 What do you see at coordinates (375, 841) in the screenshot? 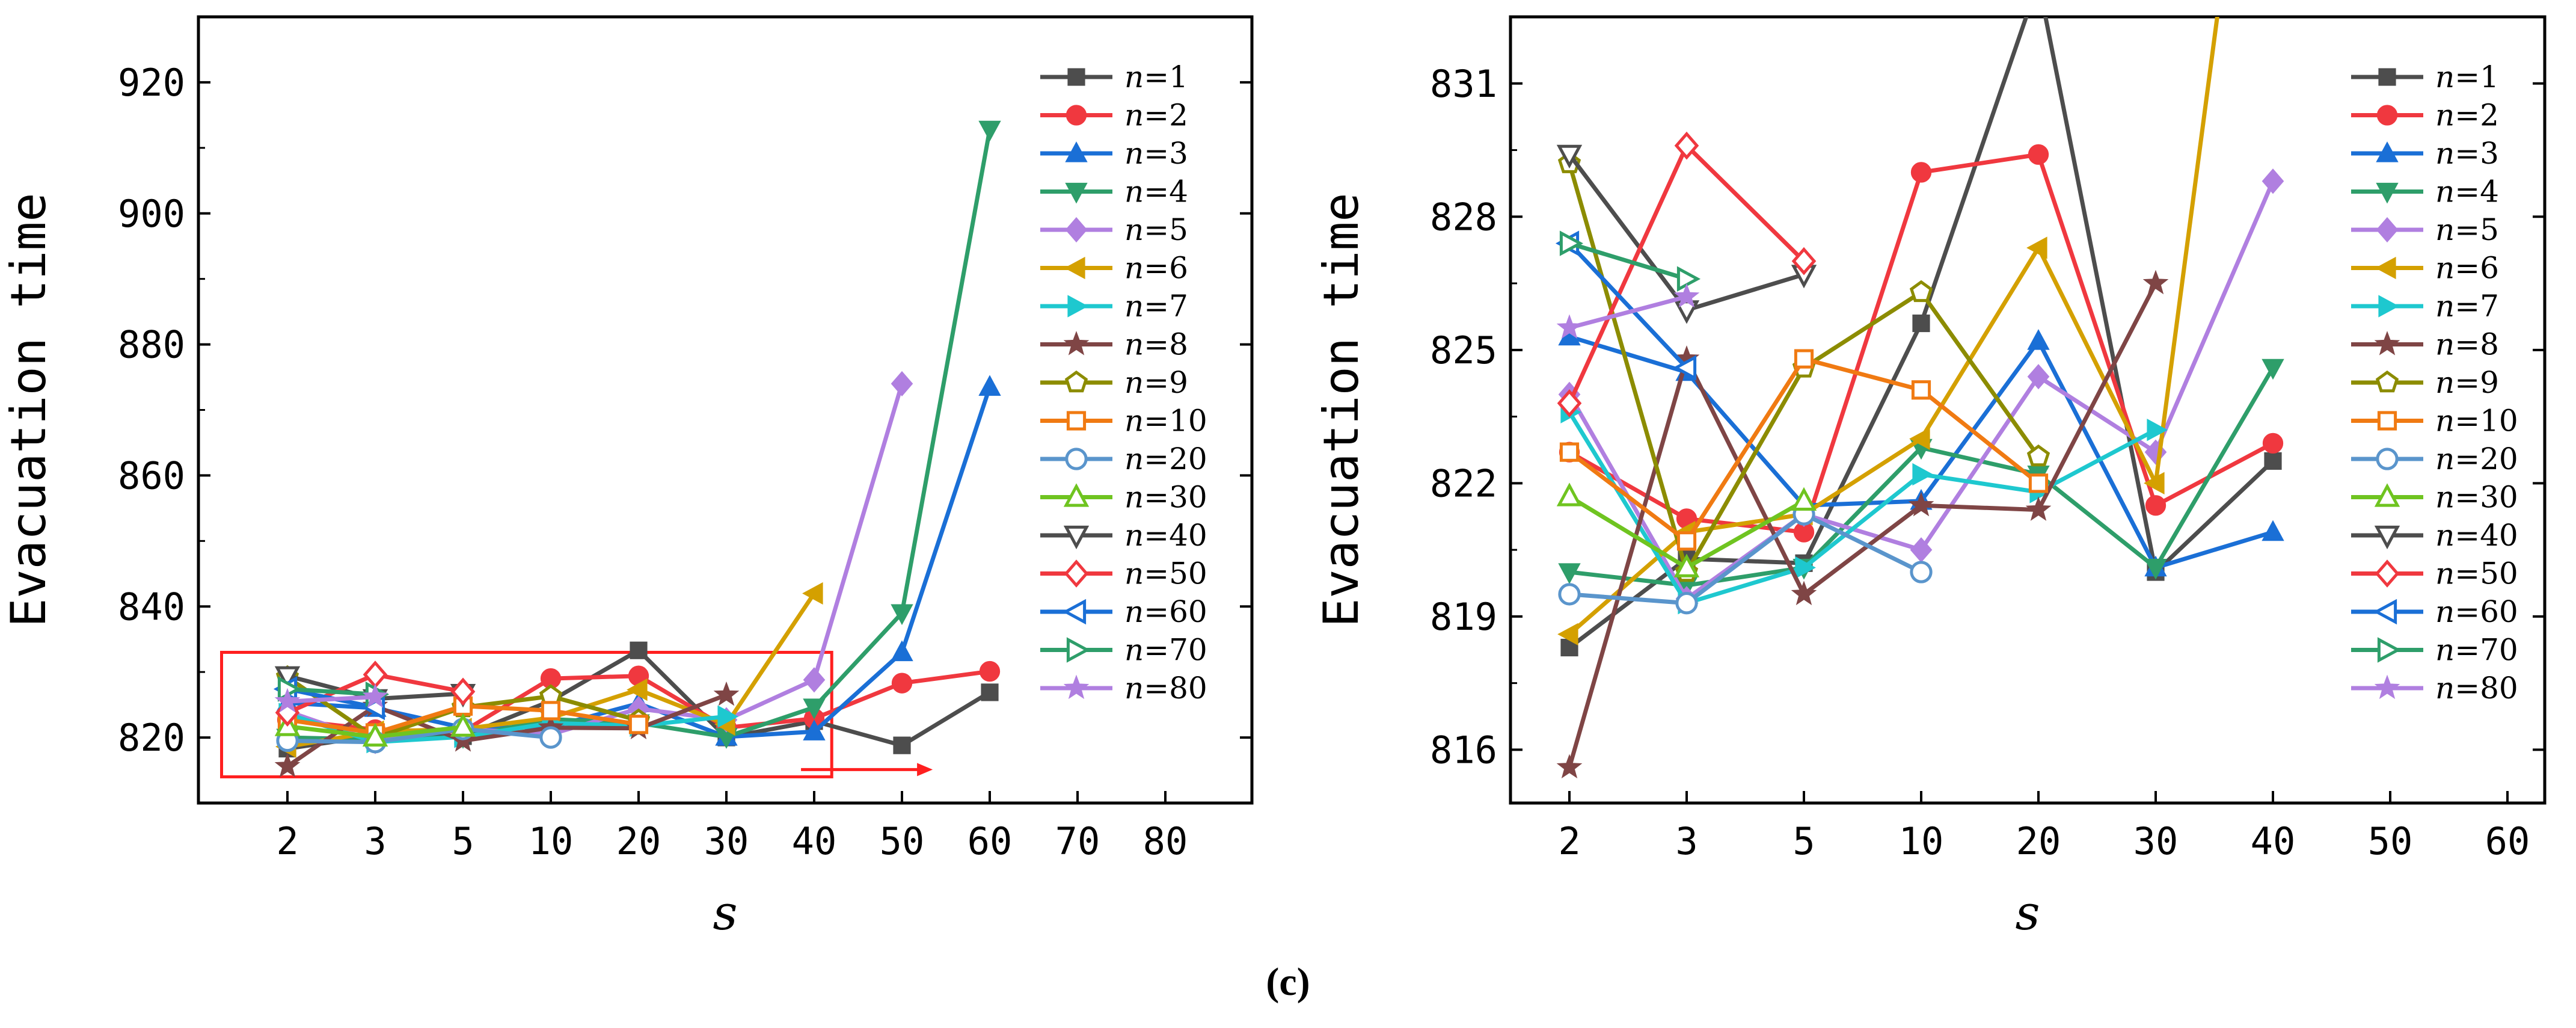
I see `x-tick-label: 3` at bounding box center [375, 841].